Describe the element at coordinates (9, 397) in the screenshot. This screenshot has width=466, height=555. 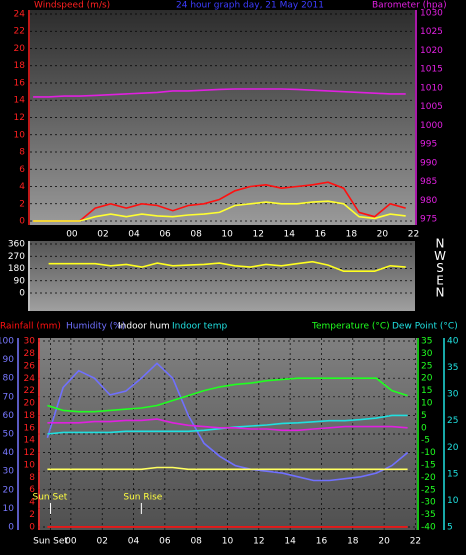
I see `y-tick-label: 70` at that location.